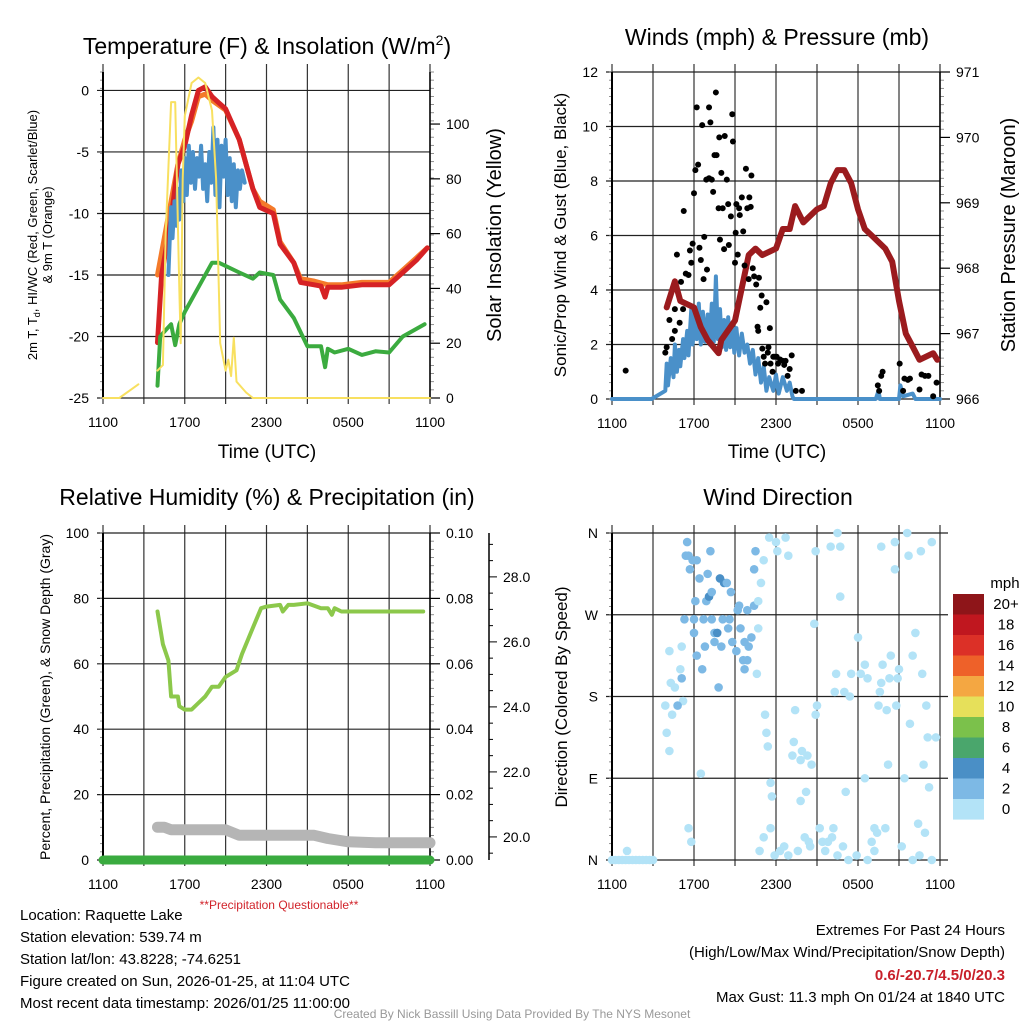  What do you see at coordinates (83, 152) in the screenshot?
I see `y-tick-label: -5` at bounding box center [83, 152].